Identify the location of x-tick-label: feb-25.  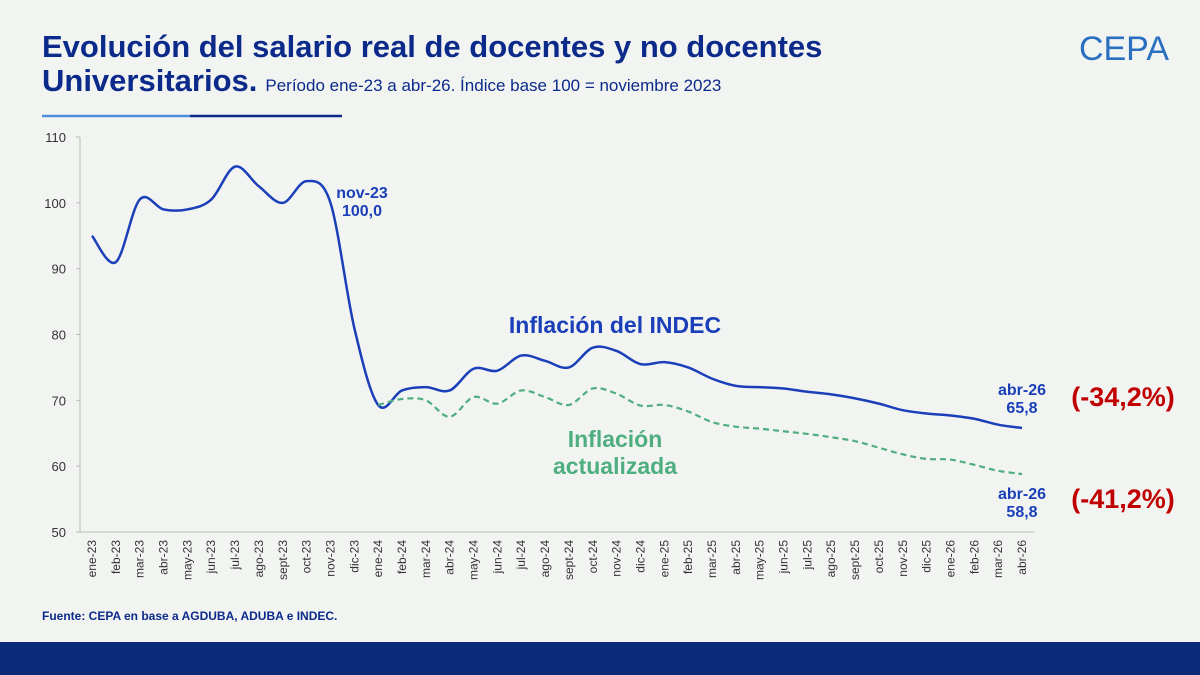
(688, 557).